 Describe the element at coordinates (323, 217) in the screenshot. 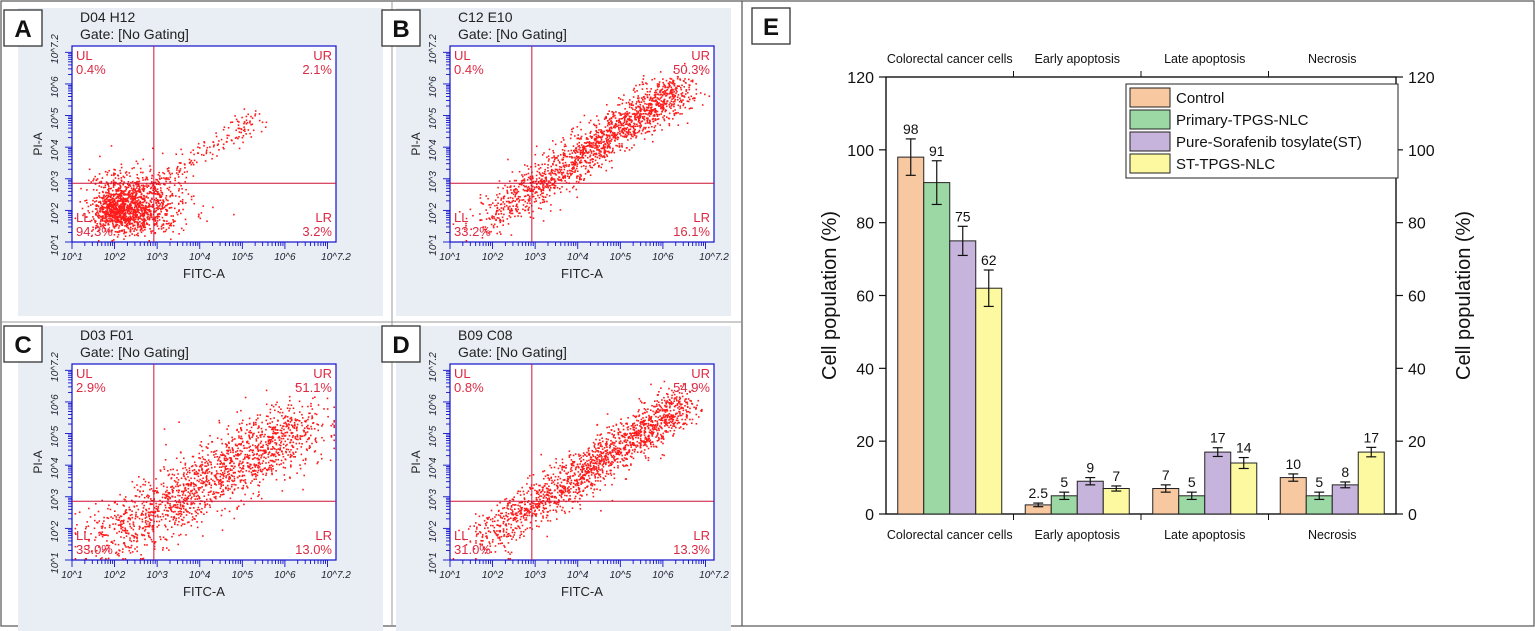

I see `quadrant-lr-label: LR` at that location.